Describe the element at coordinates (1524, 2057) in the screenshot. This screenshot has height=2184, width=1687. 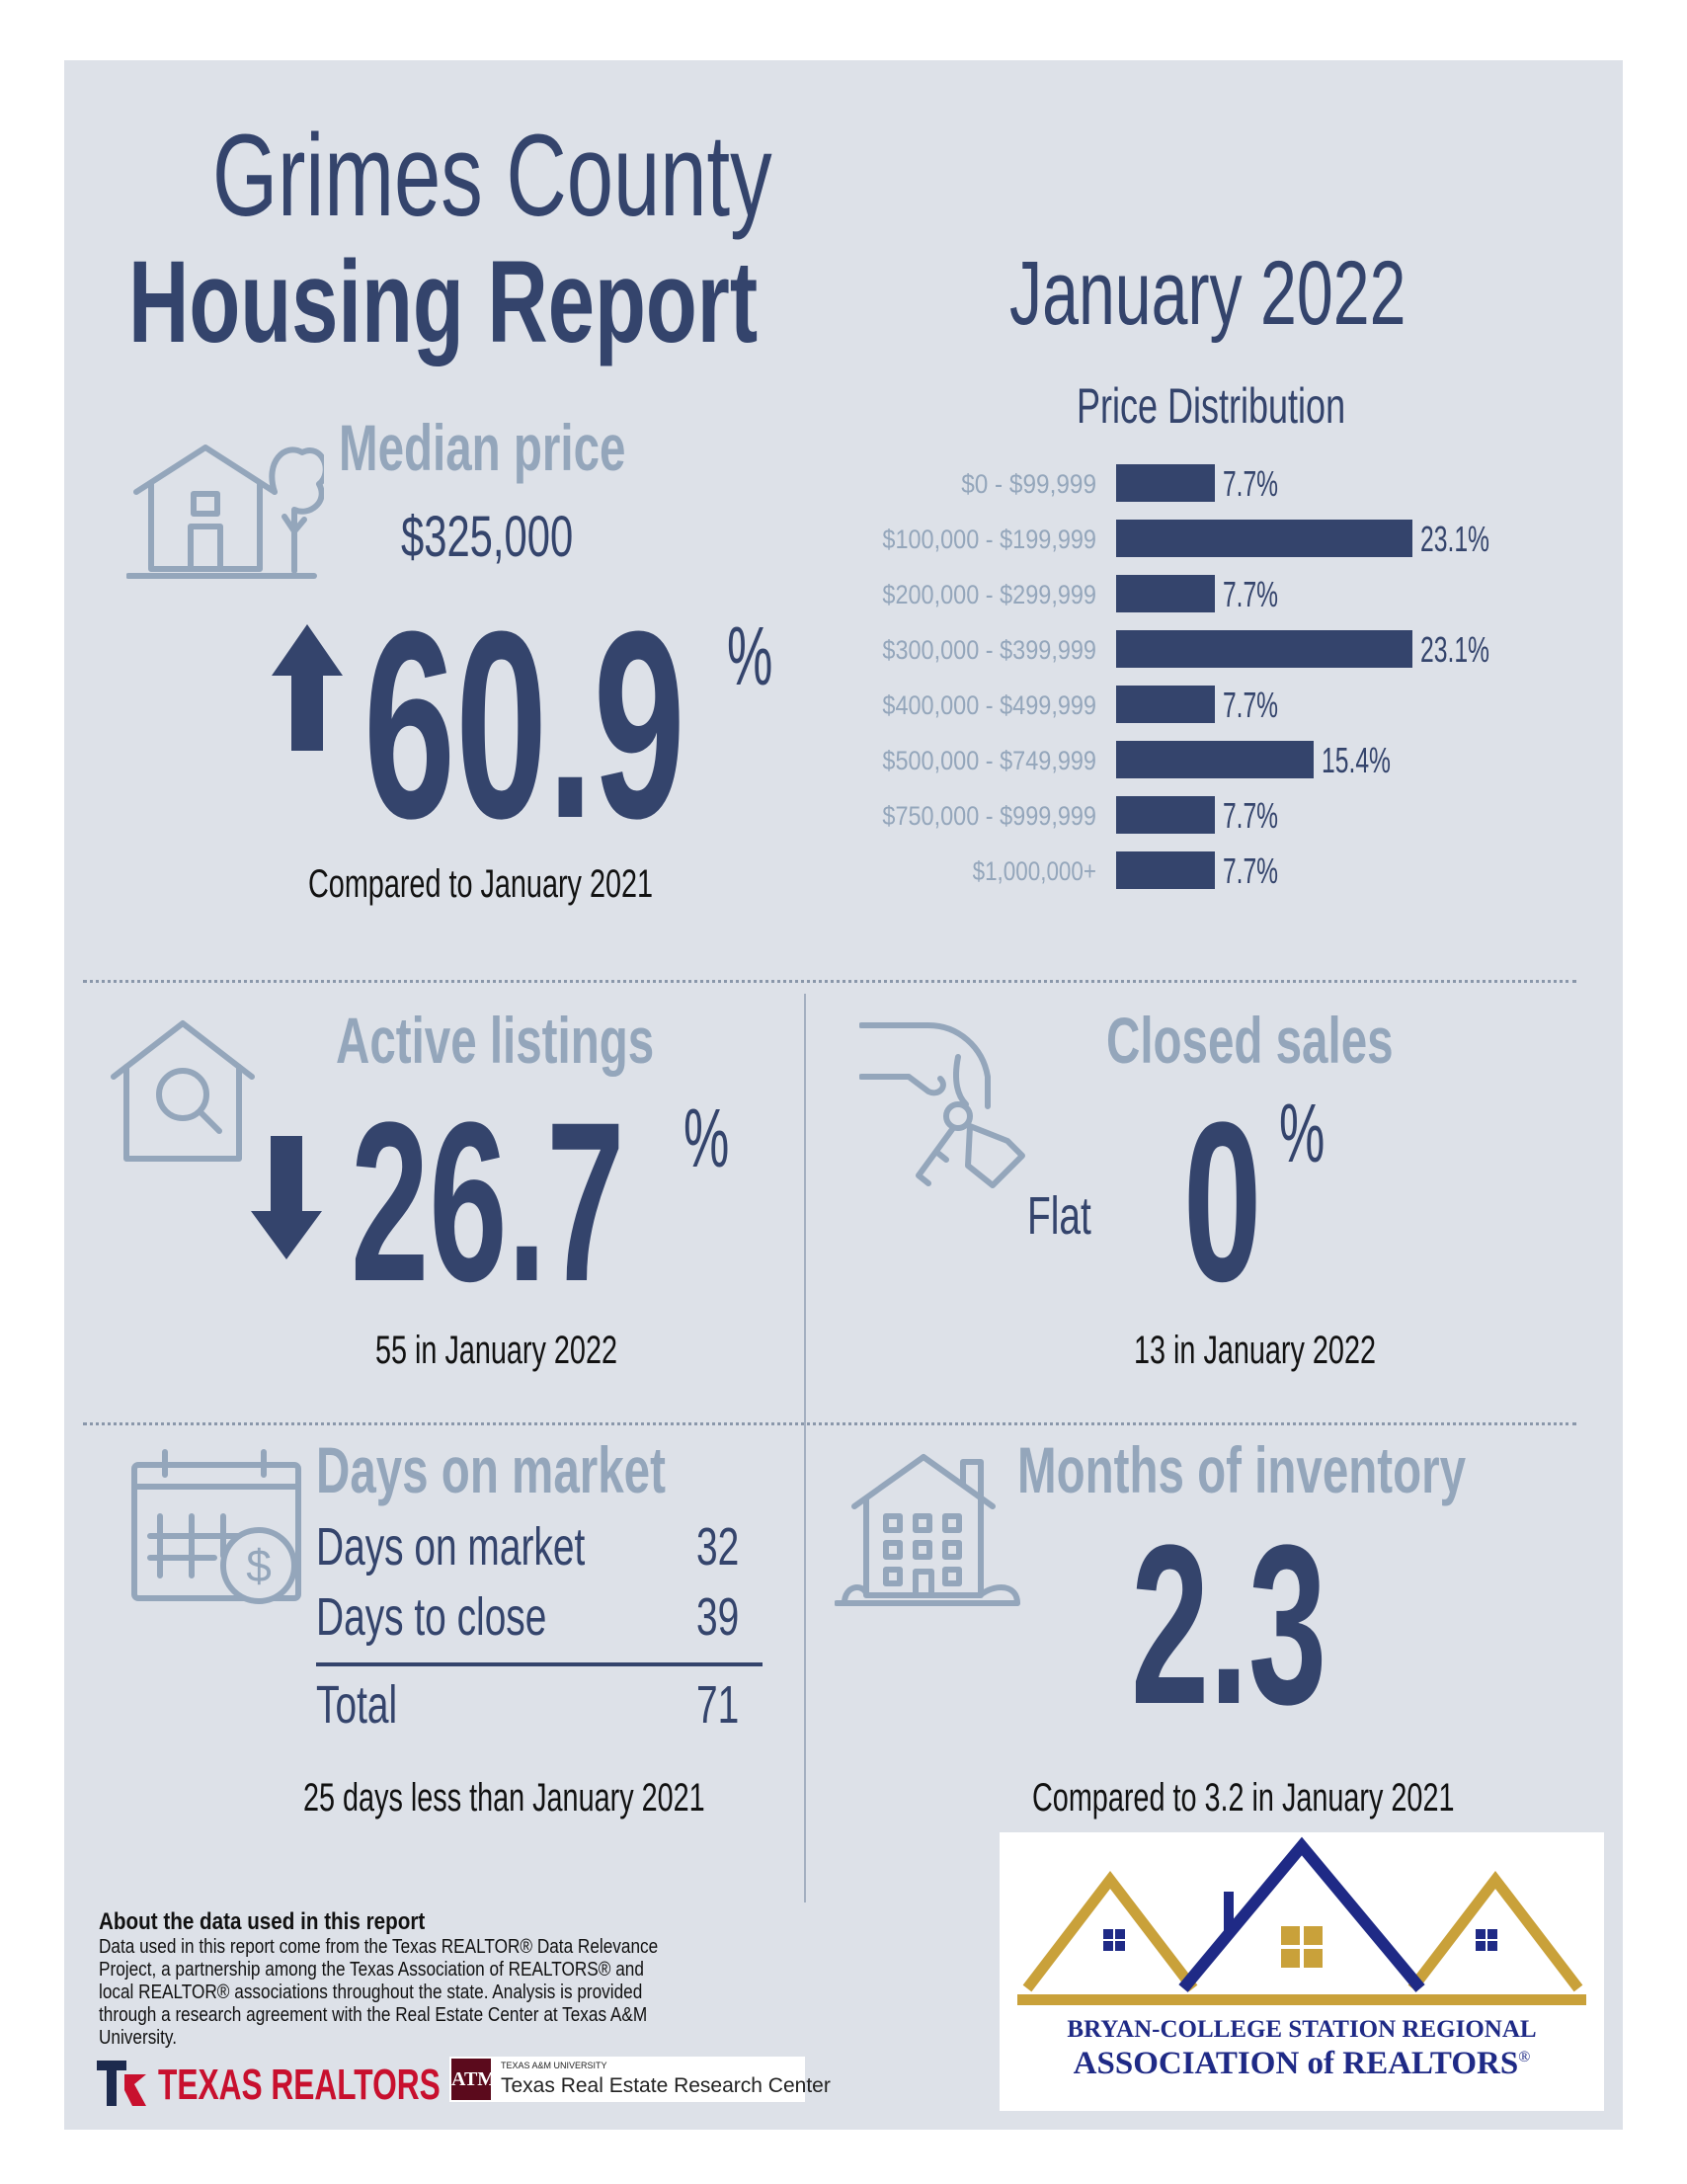
I see `registered-mark: ®` at that location.